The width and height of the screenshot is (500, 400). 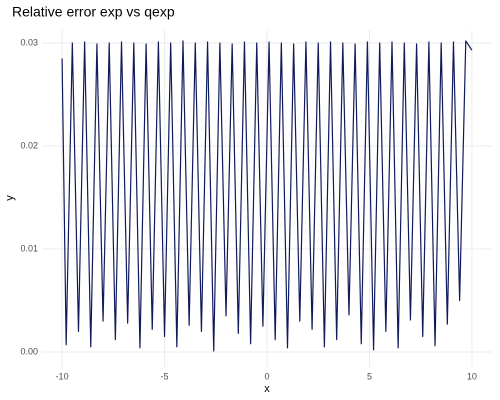 What do you see at coordinates (29, 351) in the screenshot?
I see `y-tick-label: 0.00` at bounding box center [29, 351].